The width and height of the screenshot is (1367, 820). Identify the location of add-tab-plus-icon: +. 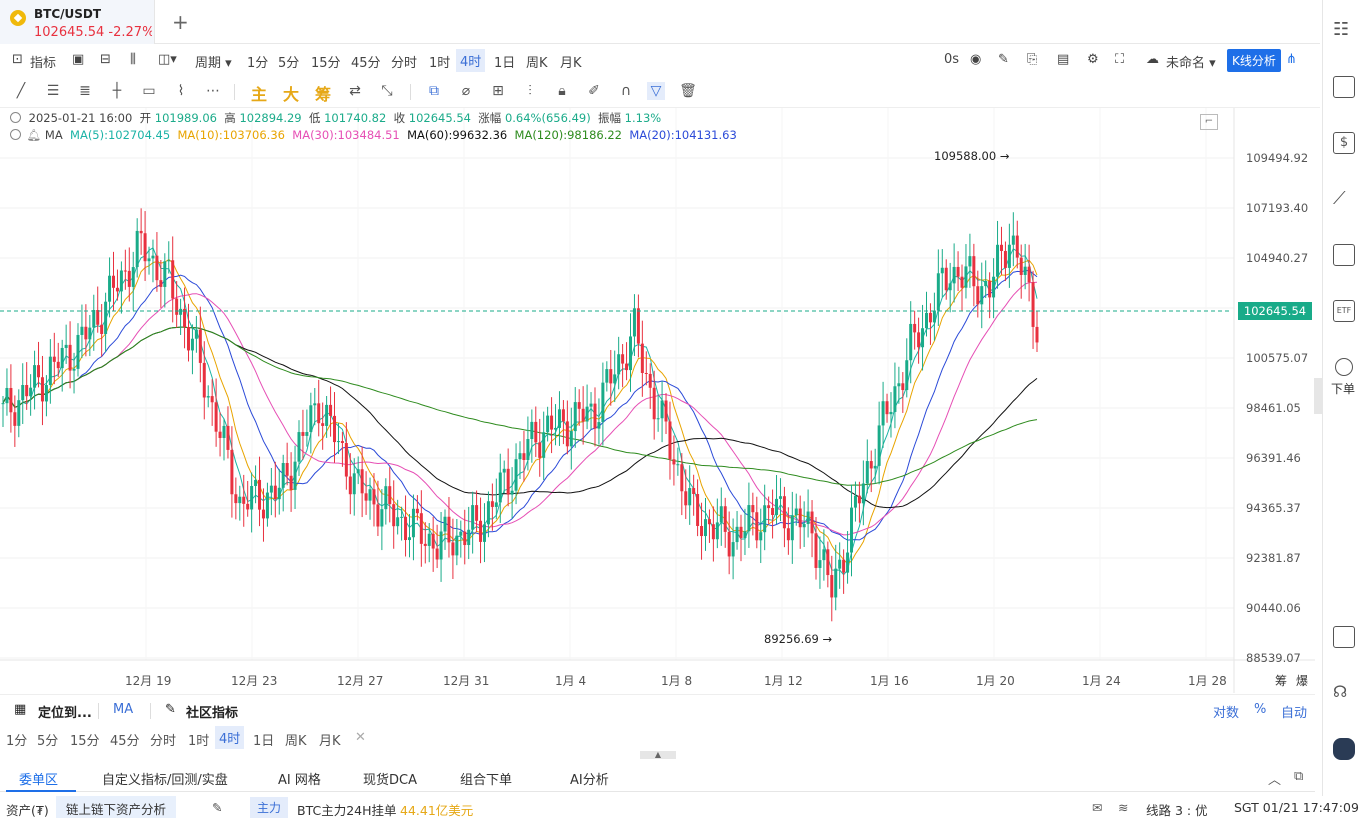
(180, 22).